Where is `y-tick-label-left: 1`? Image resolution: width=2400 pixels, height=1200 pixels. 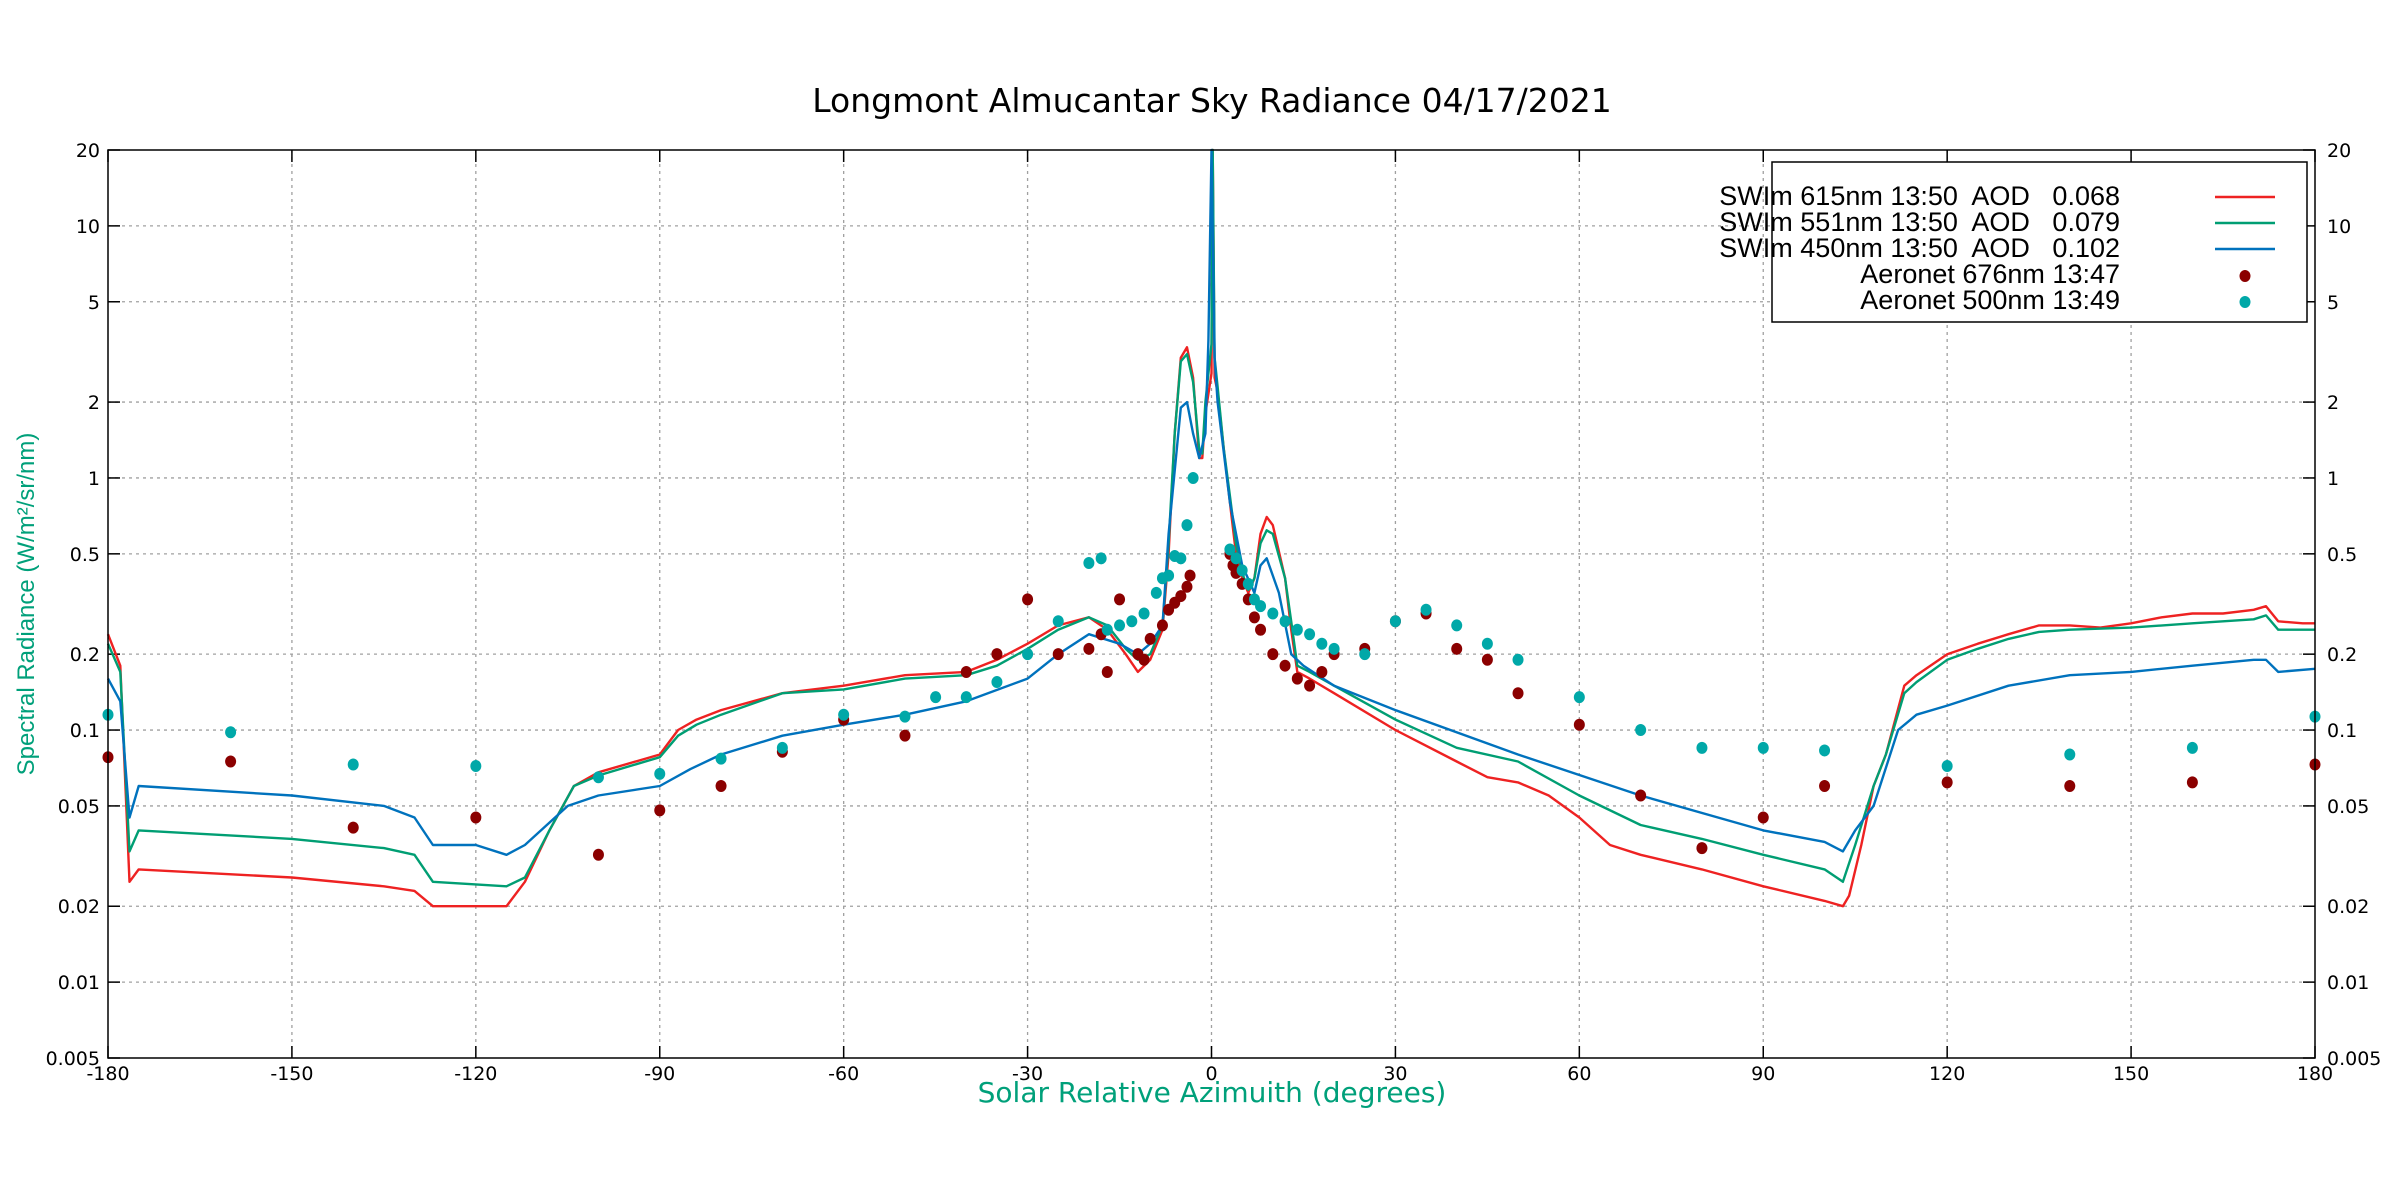 y-tick-label-left: 1 is located at coordinates (94, 479).